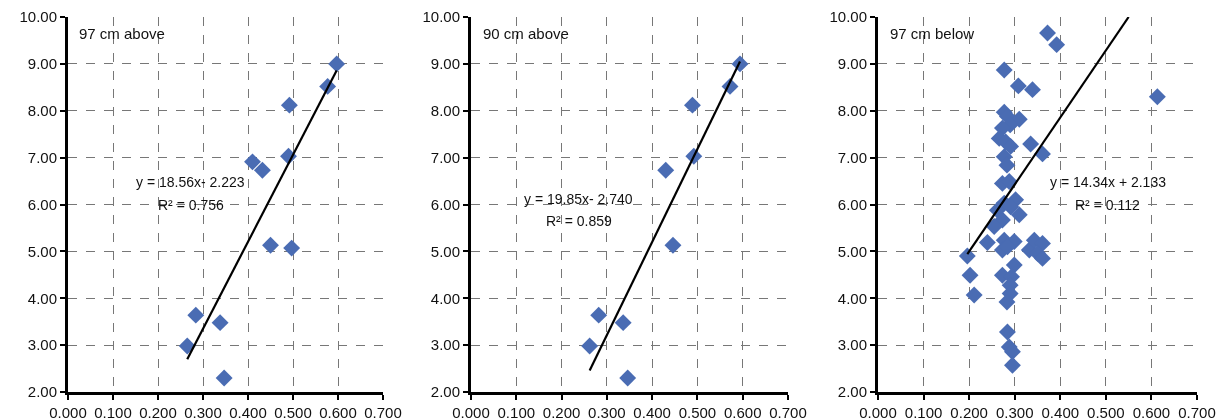  Describe the element at coordinates (526, 33) in the screenshot. I see `annotation: 90 cm above` at that location.